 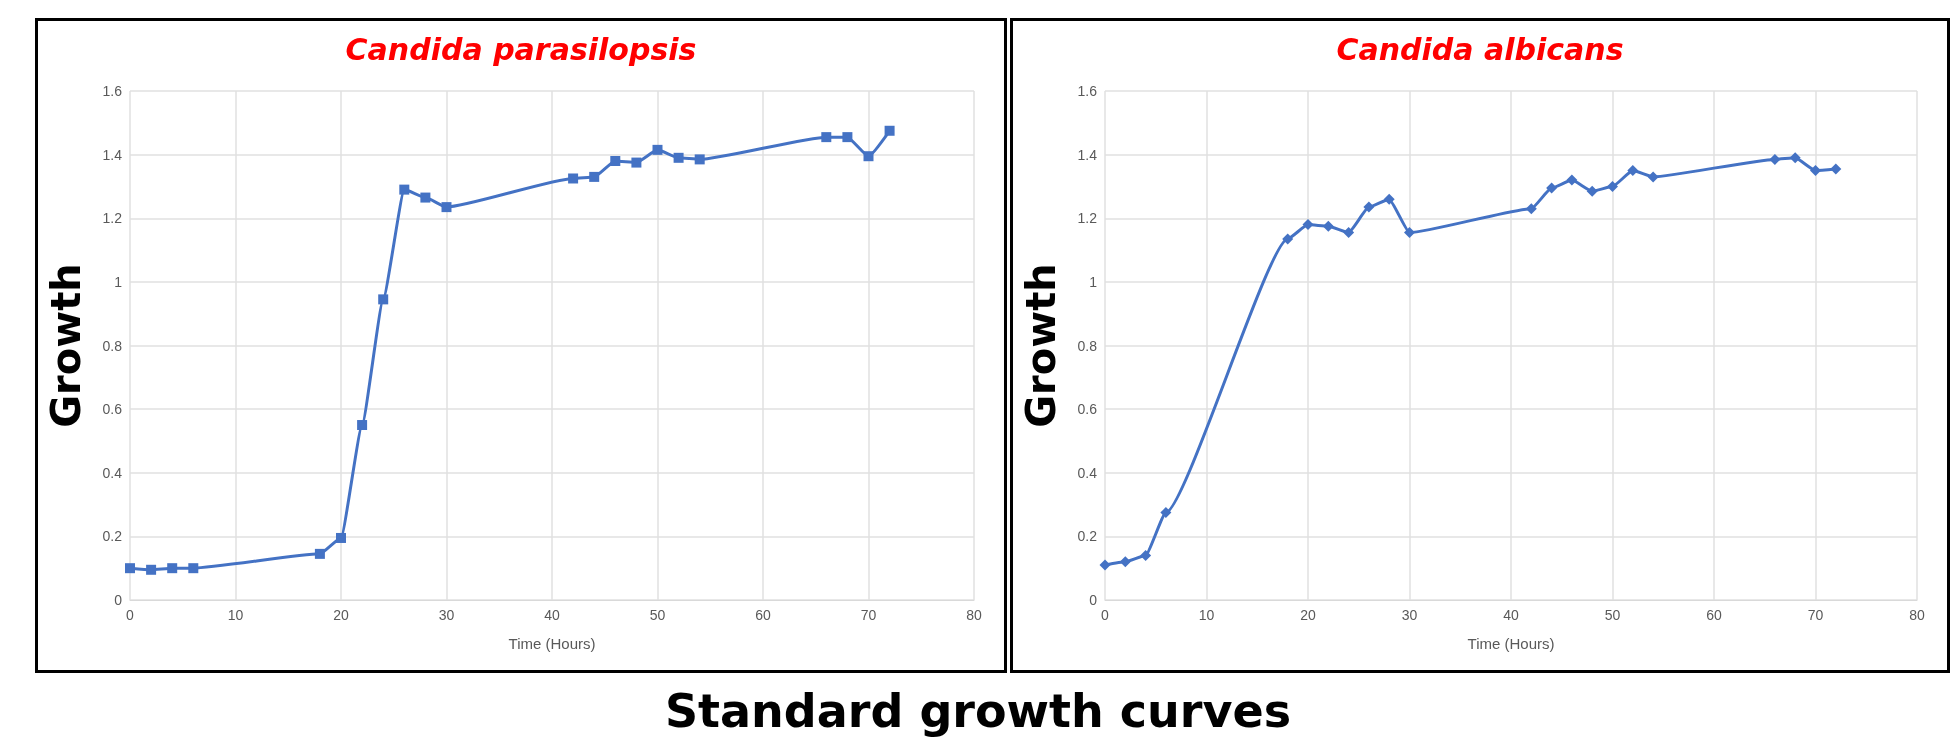 What do you see at coordinates (978, 711) in the screenshot?
I see `text: Standard growth curves` at bounding box center [978, 711].